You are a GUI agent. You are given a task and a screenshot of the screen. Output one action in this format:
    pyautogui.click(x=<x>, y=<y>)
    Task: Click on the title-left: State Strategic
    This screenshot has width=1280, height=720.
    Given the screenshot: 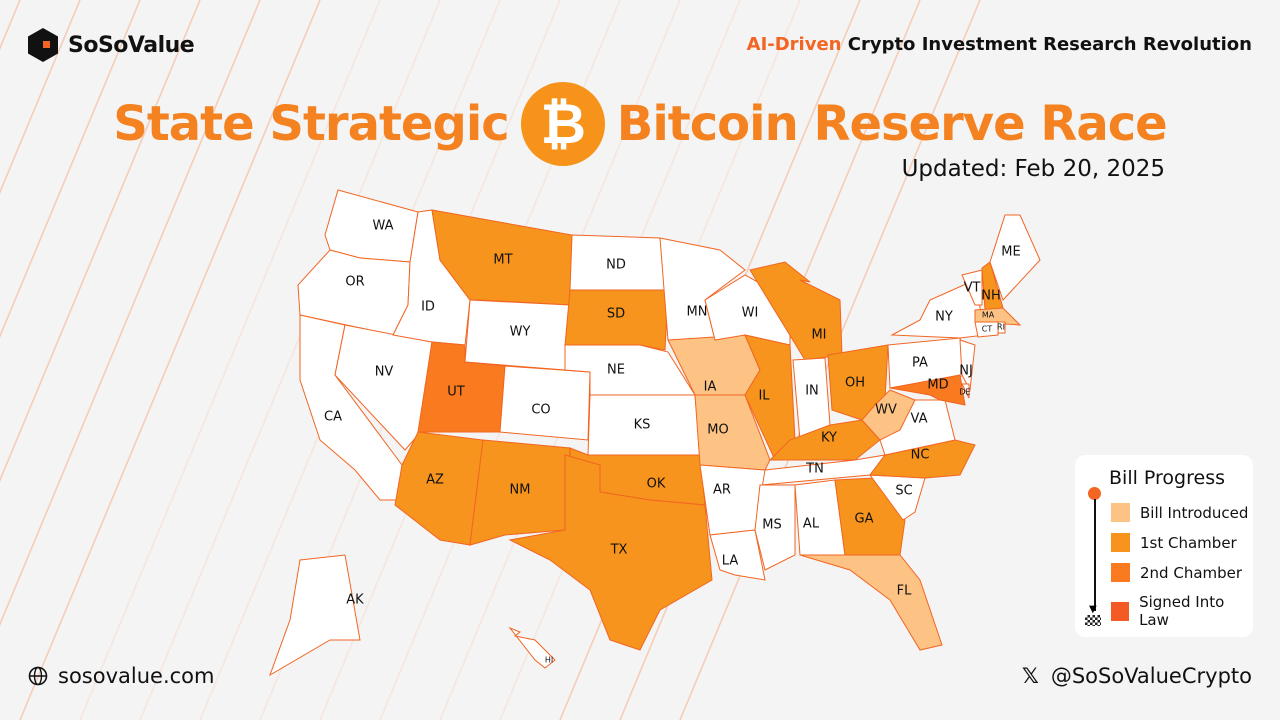 What is the action you would take?
    pyautogui.click(x=311, y=124)
    